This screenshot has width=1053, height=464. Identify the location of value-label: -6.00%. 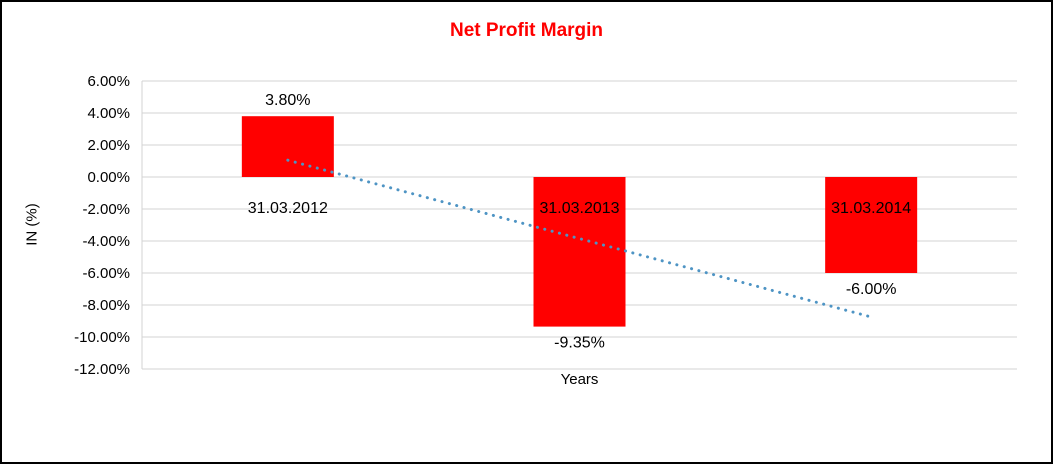
(871, 289).